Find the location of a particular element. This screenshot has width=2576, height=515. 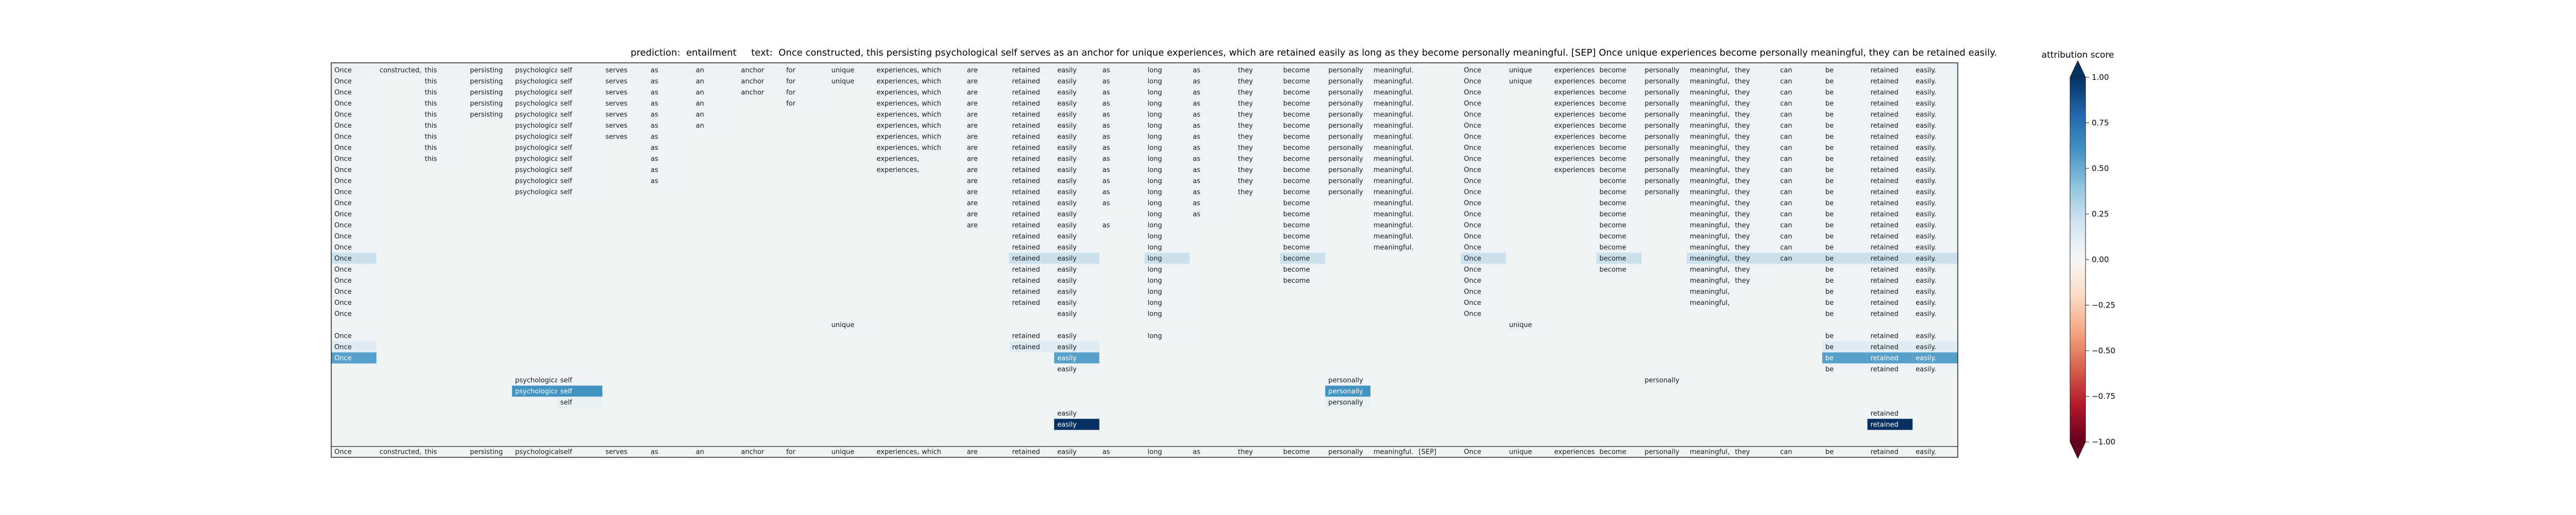

cell-token-label: this is located at coordinates (431, 104).